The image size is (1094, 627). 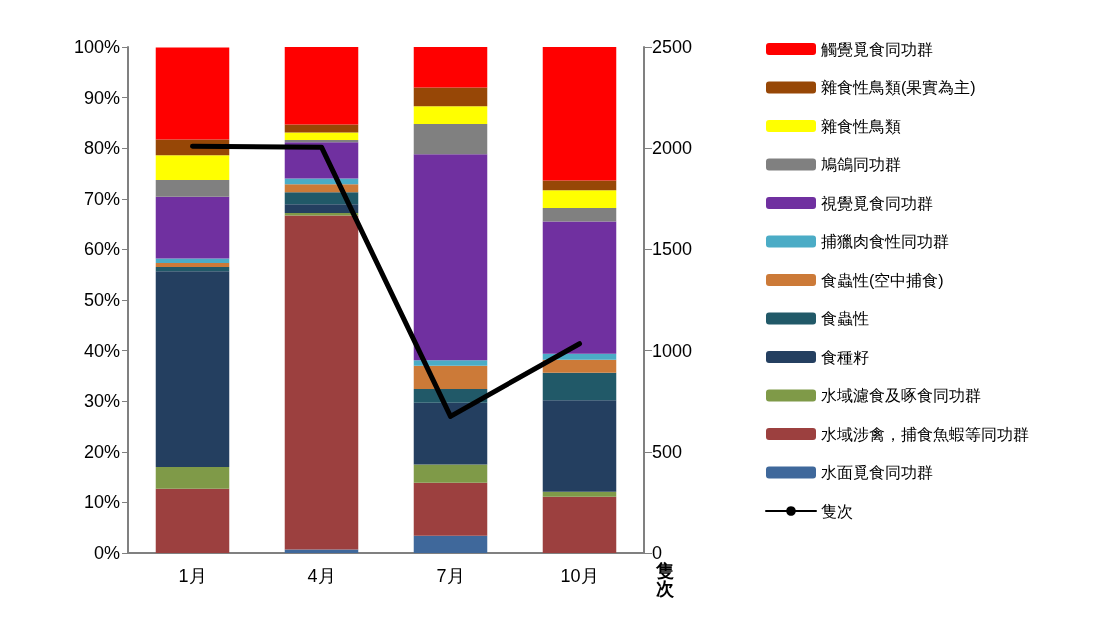 I want to click on legend-label: 鳩鴿同功群, so click(x=861, y=164).